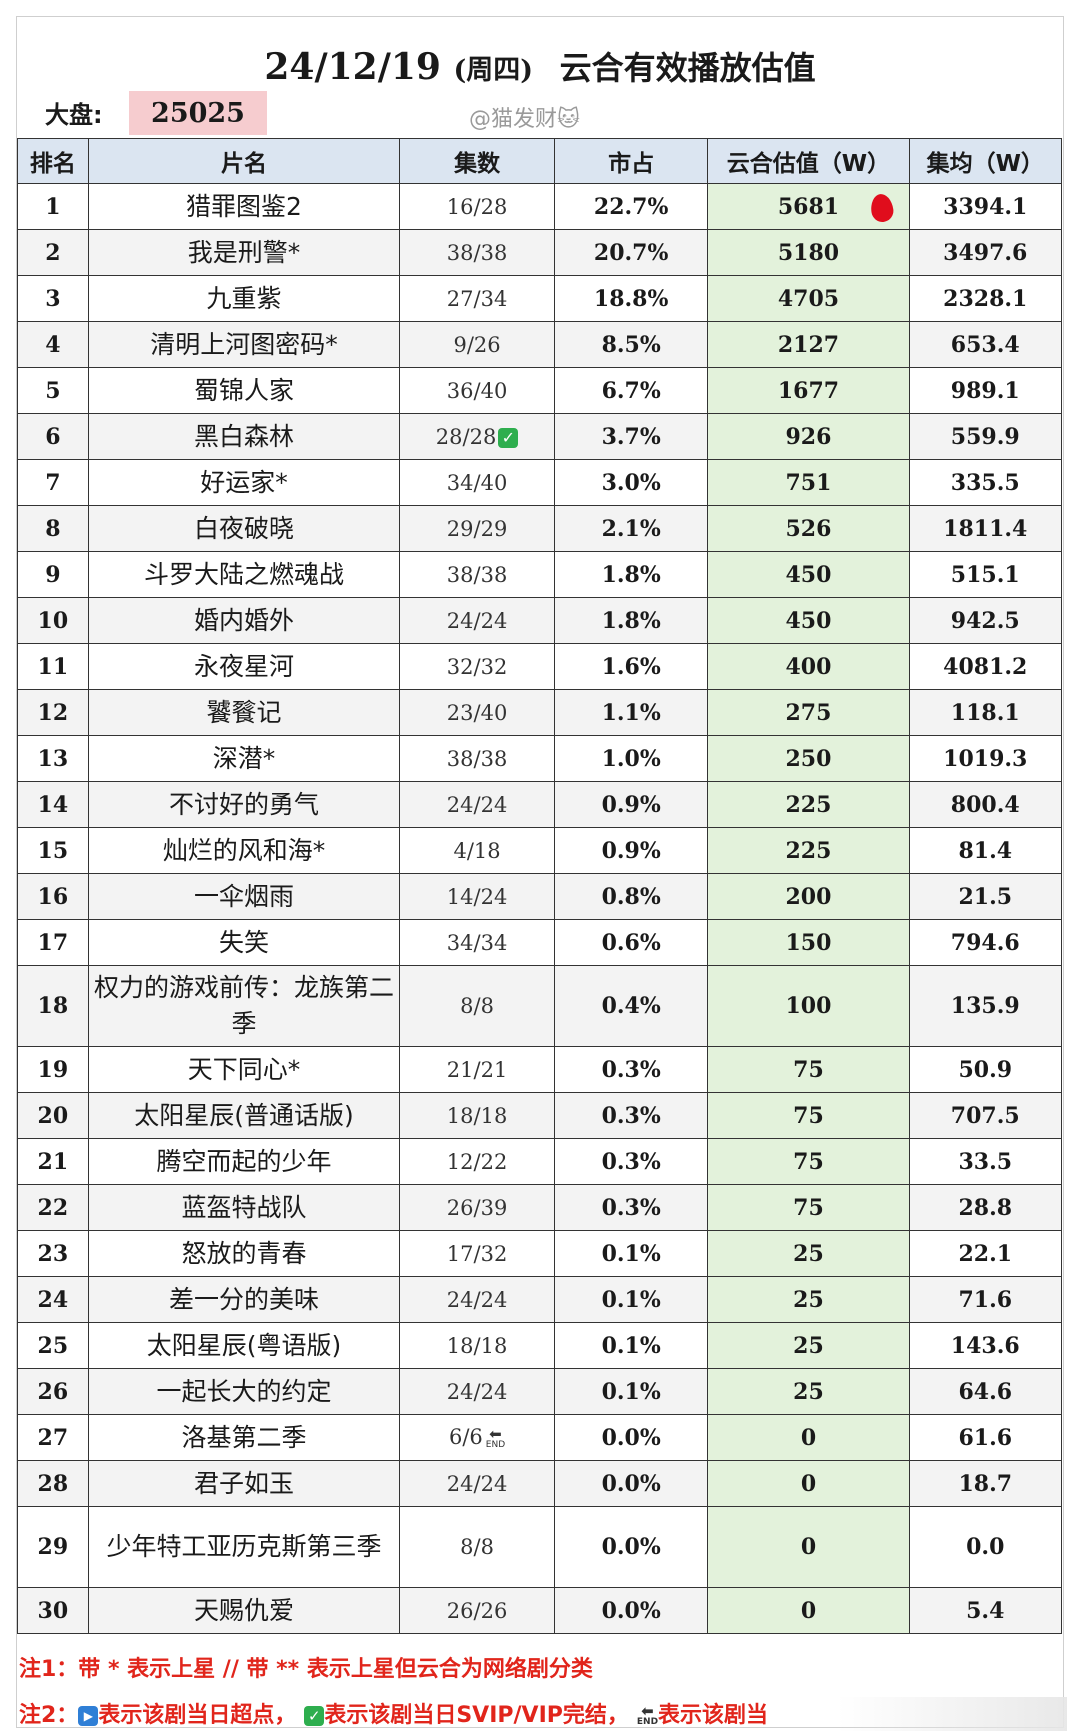  What do you see at coordinates (985, 252) in the screenshot?
I see `average-cell-text: 3497.6` at bounding box center [985, 252].